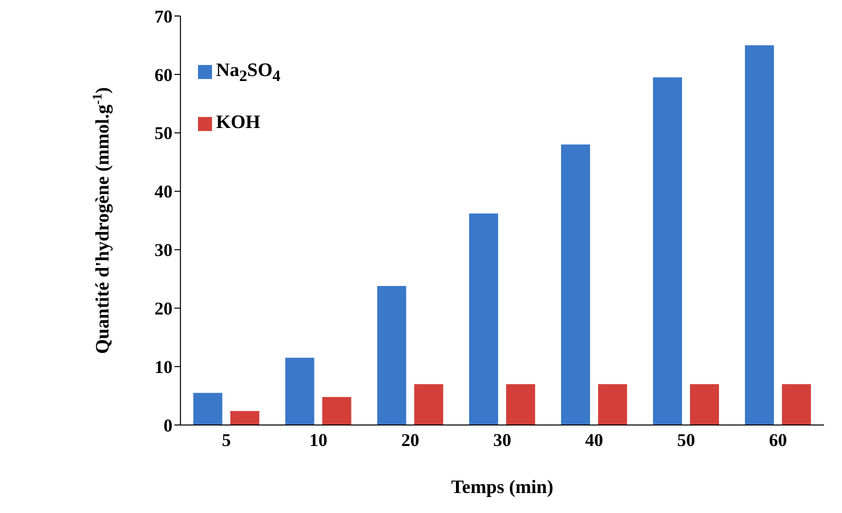  What do you see at coordinates (163, 250) in the screenshot?
I see `y-tick-label: 30` at bounding box center [163, 250].